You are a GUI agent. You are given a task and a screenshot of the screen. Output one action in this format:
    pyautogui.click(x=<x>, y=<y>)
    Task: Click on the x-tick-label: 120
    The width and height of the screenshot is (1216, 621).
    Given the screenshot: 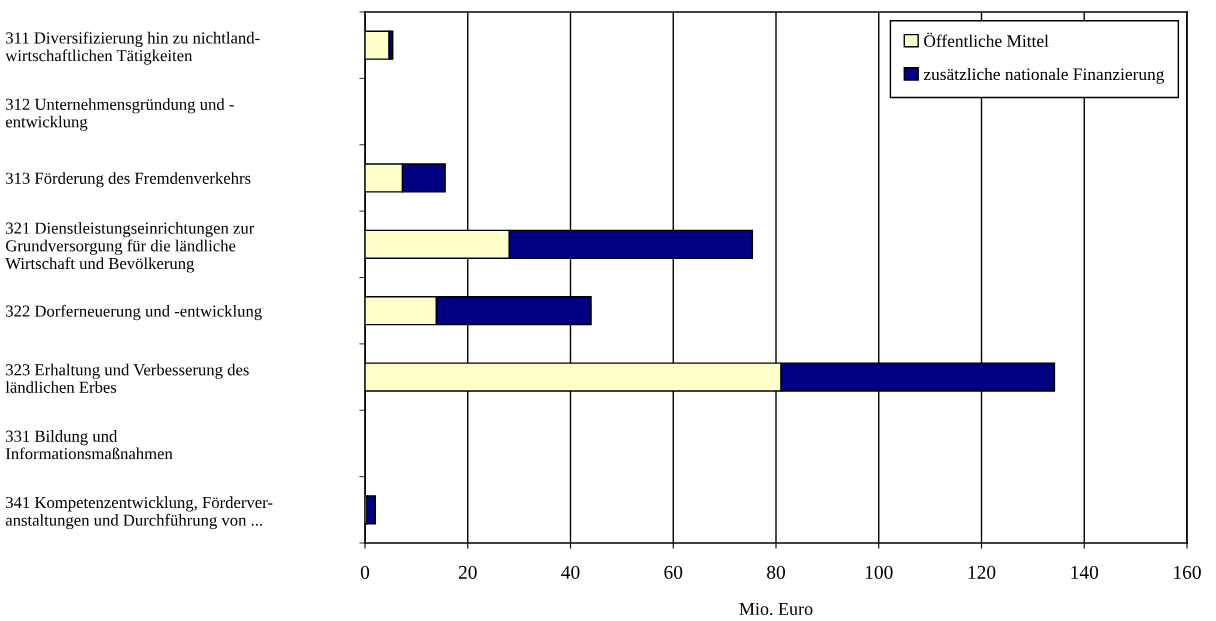 What is the action you would take?
    pyautogui.click(x=982, y=572)
    